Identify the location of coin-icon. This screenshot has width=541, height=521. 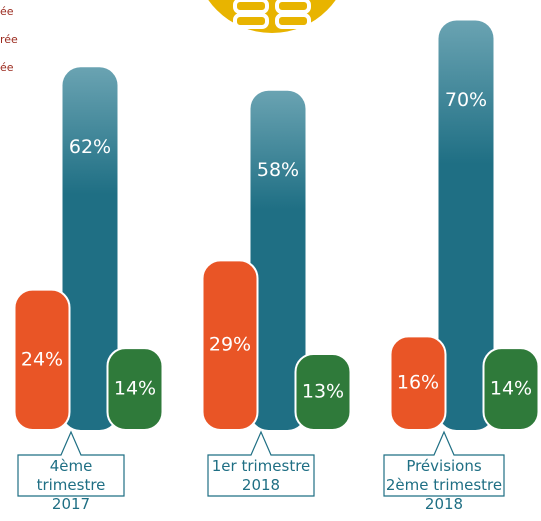
(272, 14).